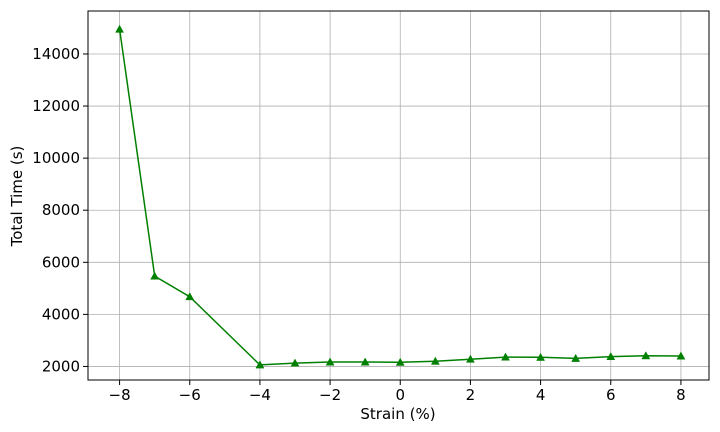 Image resolution: width=720 pixels, height=432 pixels. I want to click on y-tick-label: 8000, so click(61, 210).